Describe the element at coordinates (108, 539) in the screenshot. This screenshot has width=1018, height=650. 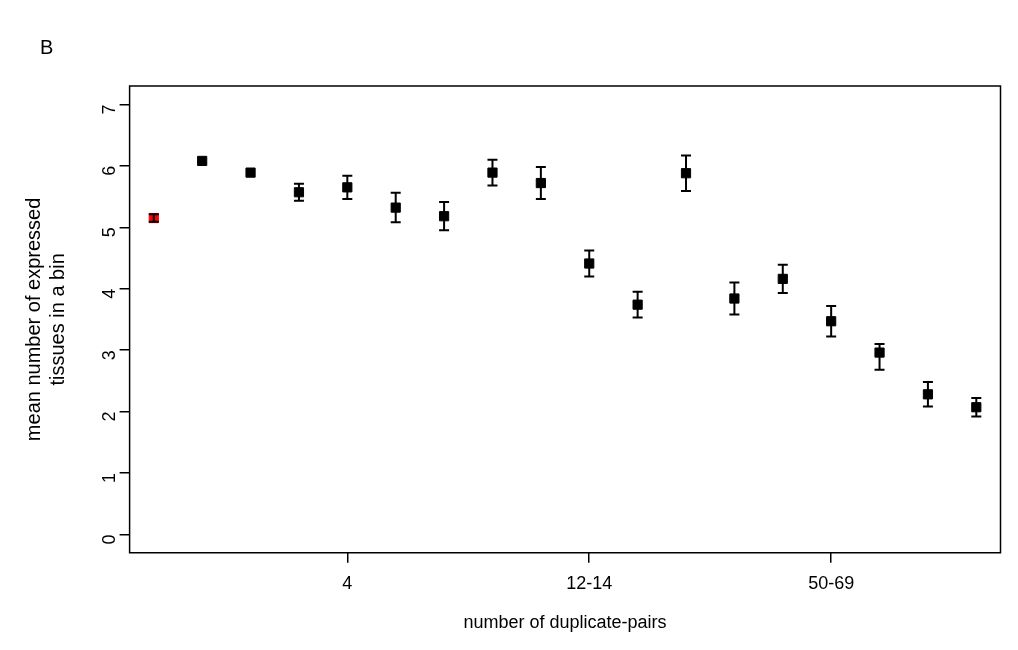
I see `y-tick-label: 0` at that location.